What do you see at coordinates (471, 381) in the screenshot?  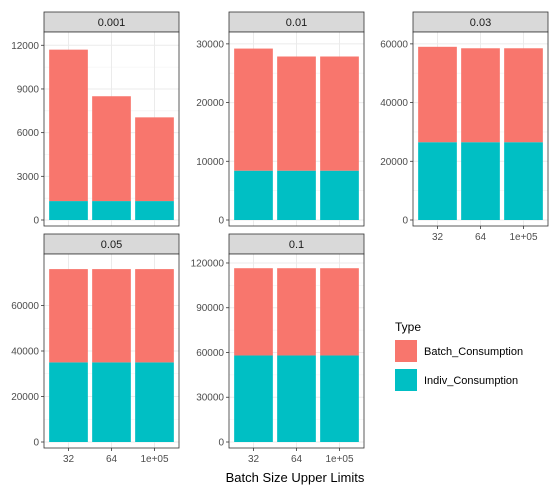 I see `legend-label: Indiv_Consumption` at bounding box center [471, 381].